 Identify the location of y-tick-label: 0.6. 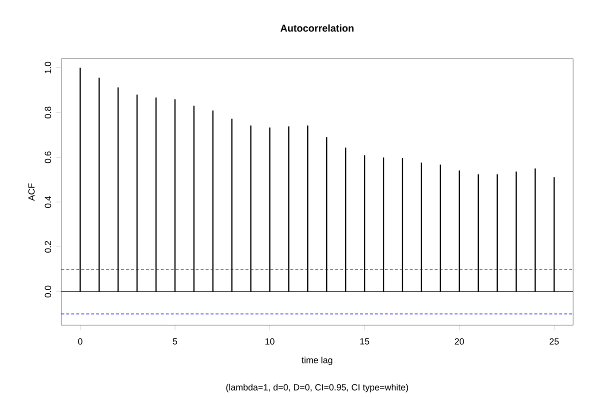
(48, 157).